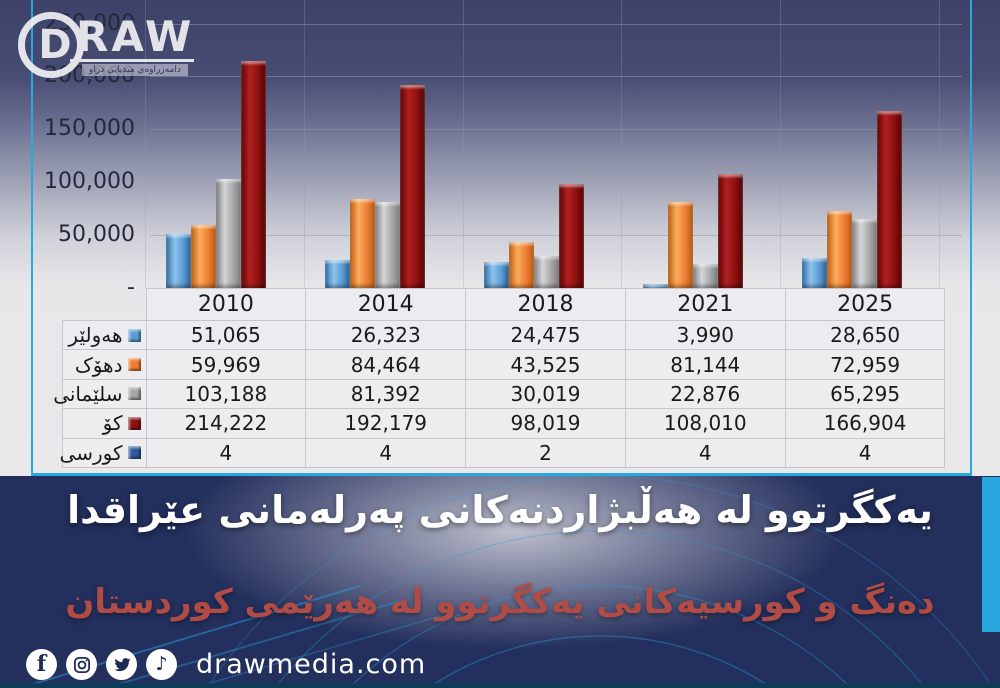  Describe the element at coordinates (705, 394) in the screenshot. I see `value-cell: 22,876` at that location.